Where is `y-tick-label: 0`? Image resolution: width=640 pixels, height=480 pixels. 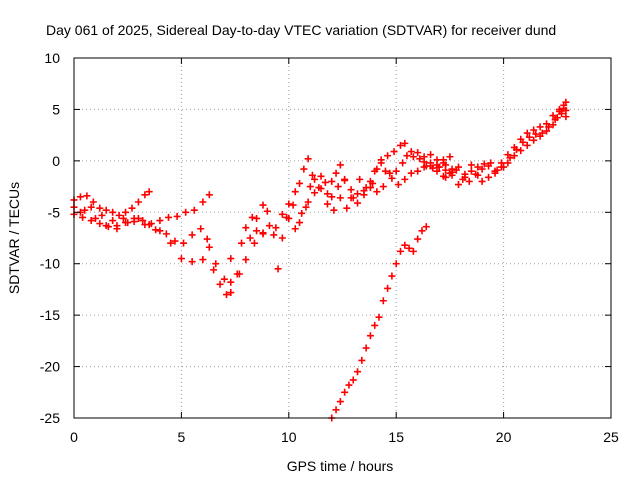
y-tick-label: 0 is located at coordinates (56, 161).